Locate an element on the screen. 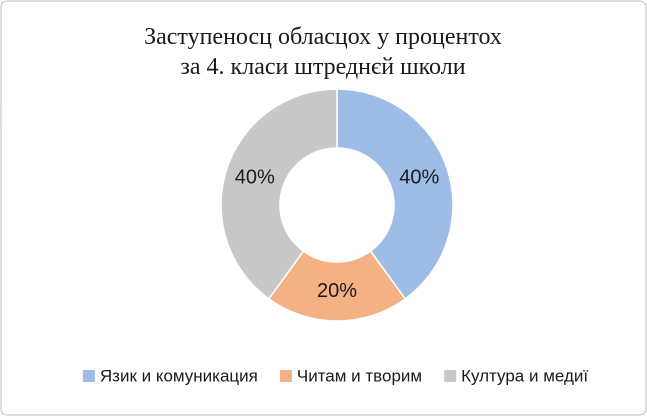 Image resolution: width=647 pixels, height=416 pixels. legend-label: Язик и комуникация is located at coordinates (179, 375).